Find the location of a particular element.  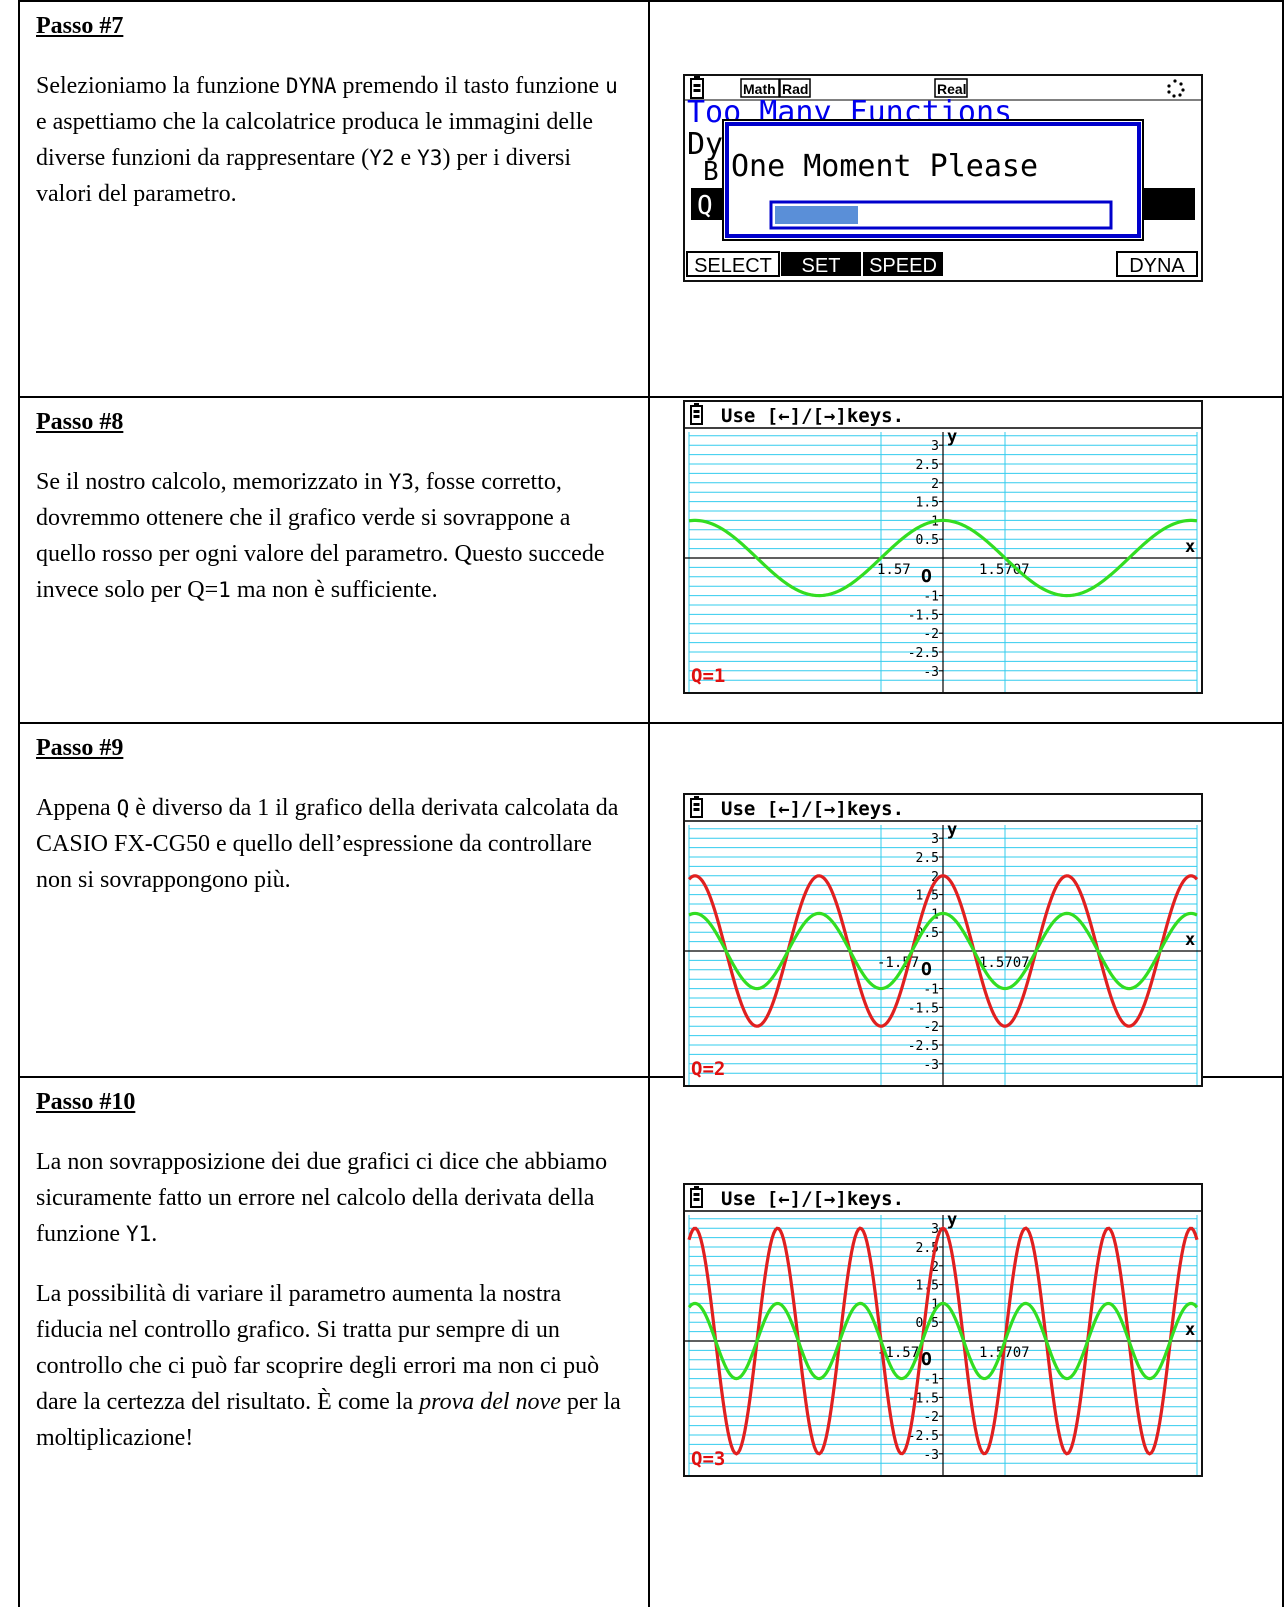

status-badge-math: Math is located at coordinates (760, 88).